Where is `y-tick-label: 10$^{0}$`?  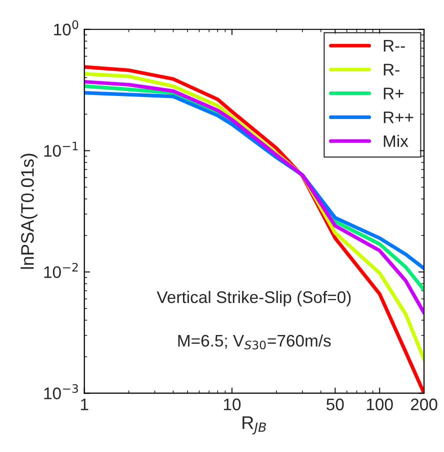
y-tick-label: 10$^{0}$ is located at coordinates (66, 28).